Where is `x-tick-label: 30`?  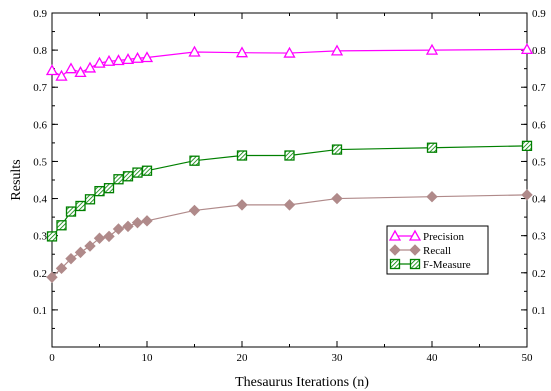 x-tick-label: 30 is located at coordinates (338, 358).